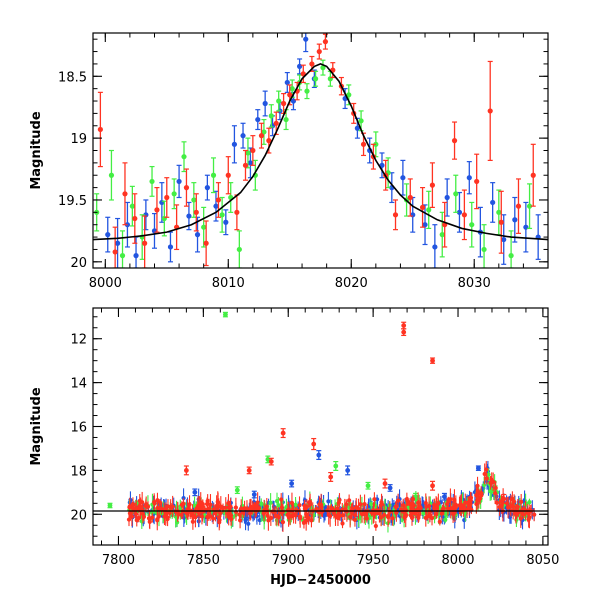 The height and width of the screenshot is (604, 600). What do you see at coordinates (118, 560) in the screenshot?
I see `bottom-x-tick-label: 7800` at bounding box center [118, 560].